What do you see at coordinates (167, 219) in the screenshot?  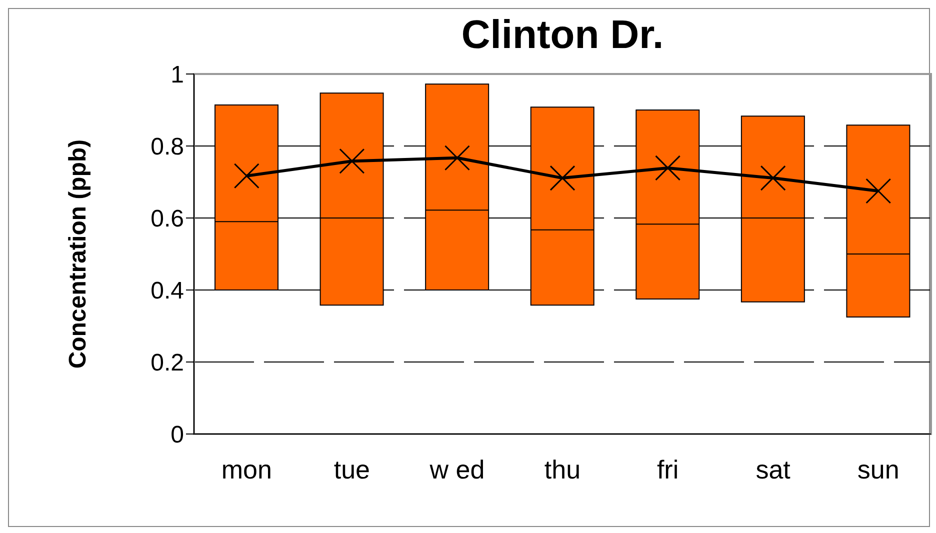 I see `y-tick-label: 0.6` at bounding box center [167, 219].